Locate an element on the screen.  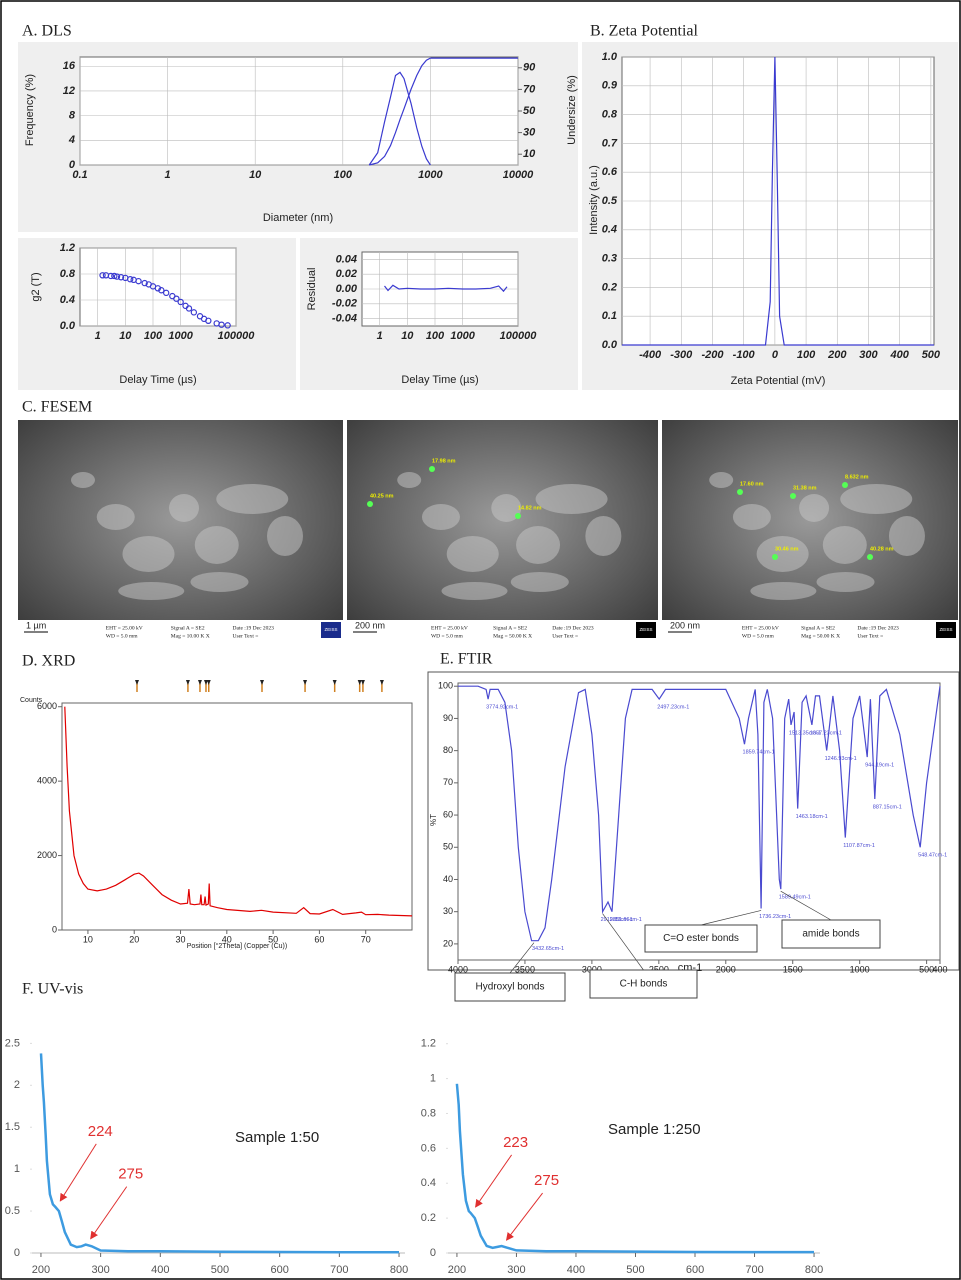
y-tick-label: 1.5 is located at coordinates (12, 1127).